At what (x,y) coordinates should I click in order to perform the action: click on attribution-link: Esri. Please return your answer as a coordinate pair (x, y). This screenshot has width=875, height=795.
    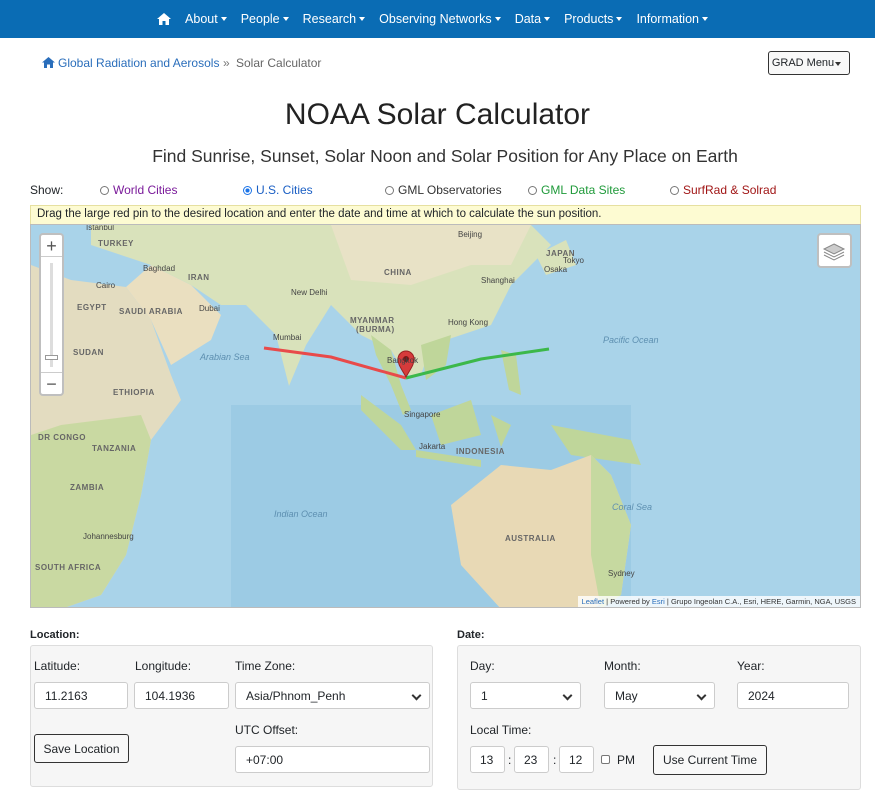
    Looking at the image, I should click on (658, 601).